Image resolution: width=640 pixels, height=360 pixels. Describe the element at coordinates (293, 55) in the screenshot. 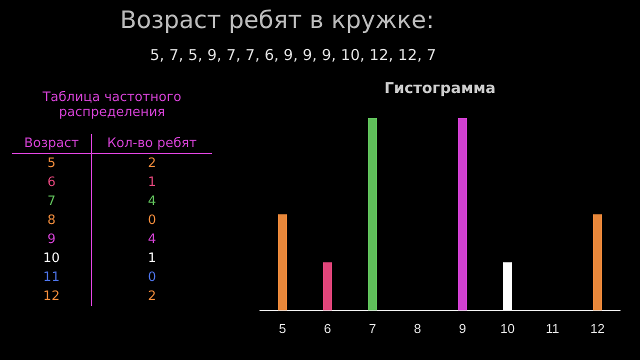

I see `chart-subtitle: 5, 7, 5, 9, 7, 7, 6, 9, 9, 9, 10, 12, 12, 7` at that location.